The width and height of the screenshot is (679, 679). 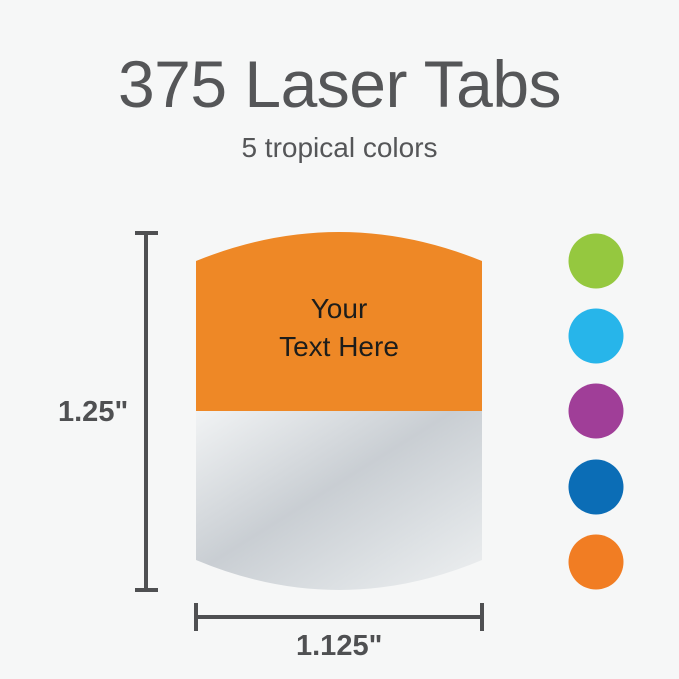 I want to click on tab-colored-top, so click(x=339, y=321).